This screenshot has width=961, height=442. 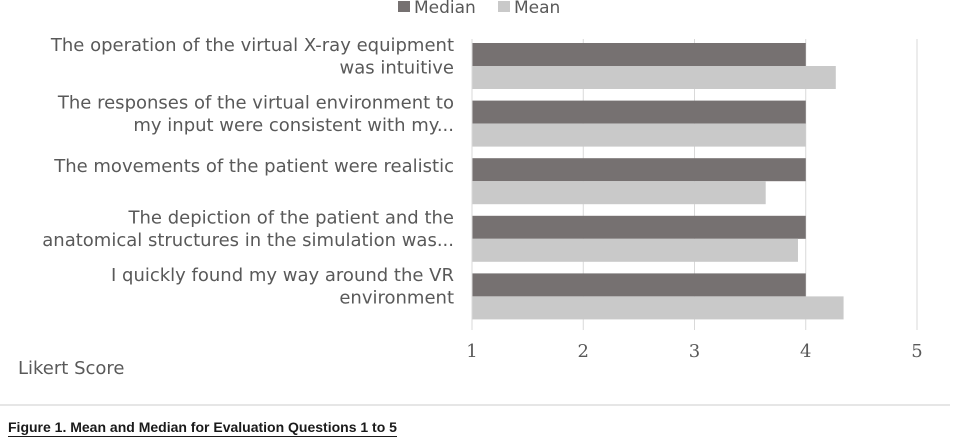 I want to click on category-label: was intuitive, so click(x=396, y=67).